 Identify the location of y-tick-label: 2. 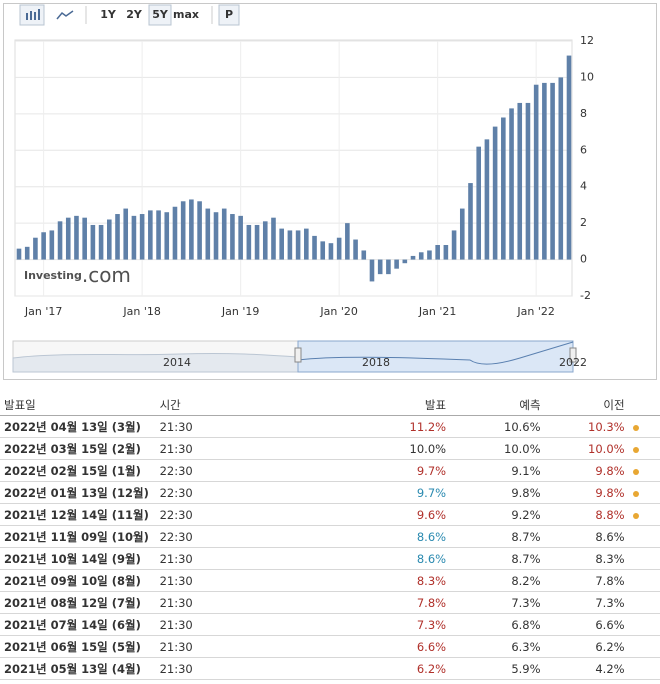
(583, 222).